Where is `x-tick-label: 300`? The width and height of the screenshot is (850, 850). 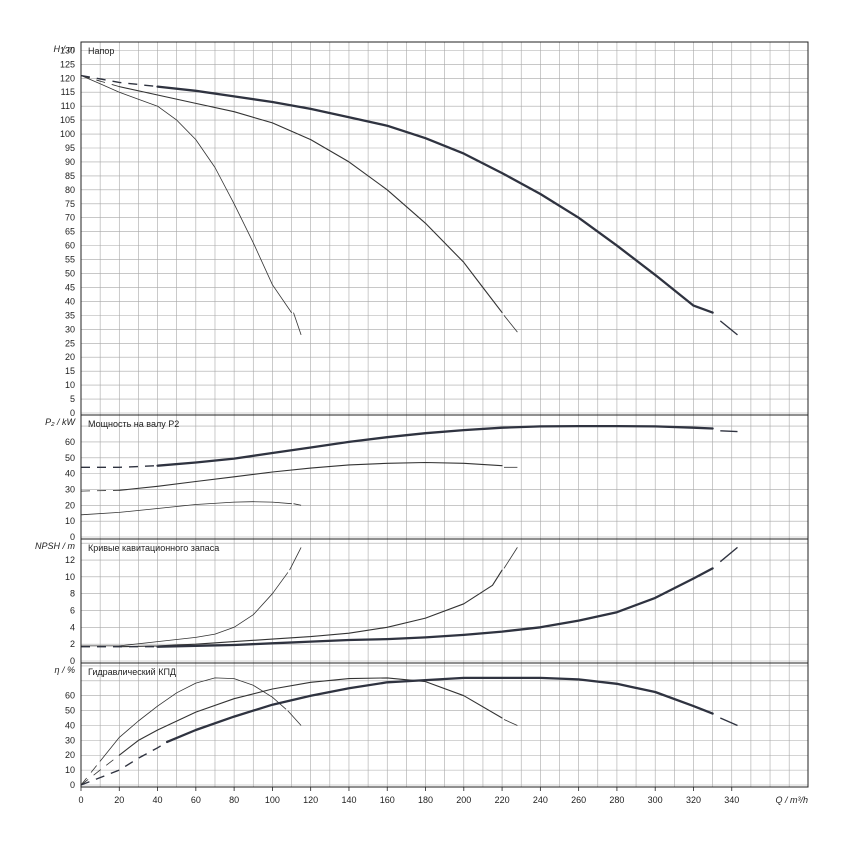 x-tick-label: 300 is located at coordinates (655, 800).